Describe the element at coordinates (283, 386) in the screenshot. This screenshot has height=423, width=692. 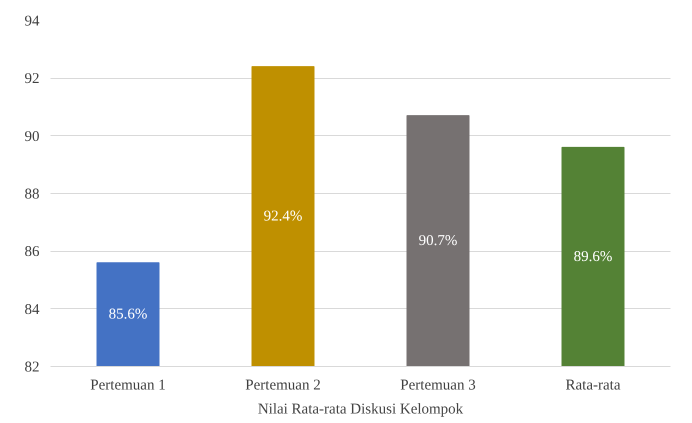
I see `x-tick-label: Pertemuan 2` at that location.